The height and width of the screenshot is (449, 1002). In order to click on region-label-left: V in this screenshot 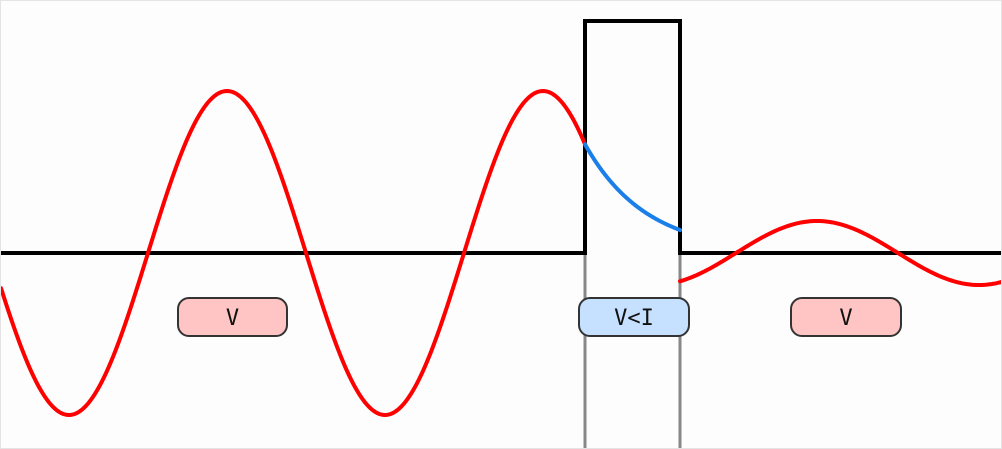, I will do `click(232, 317)`.